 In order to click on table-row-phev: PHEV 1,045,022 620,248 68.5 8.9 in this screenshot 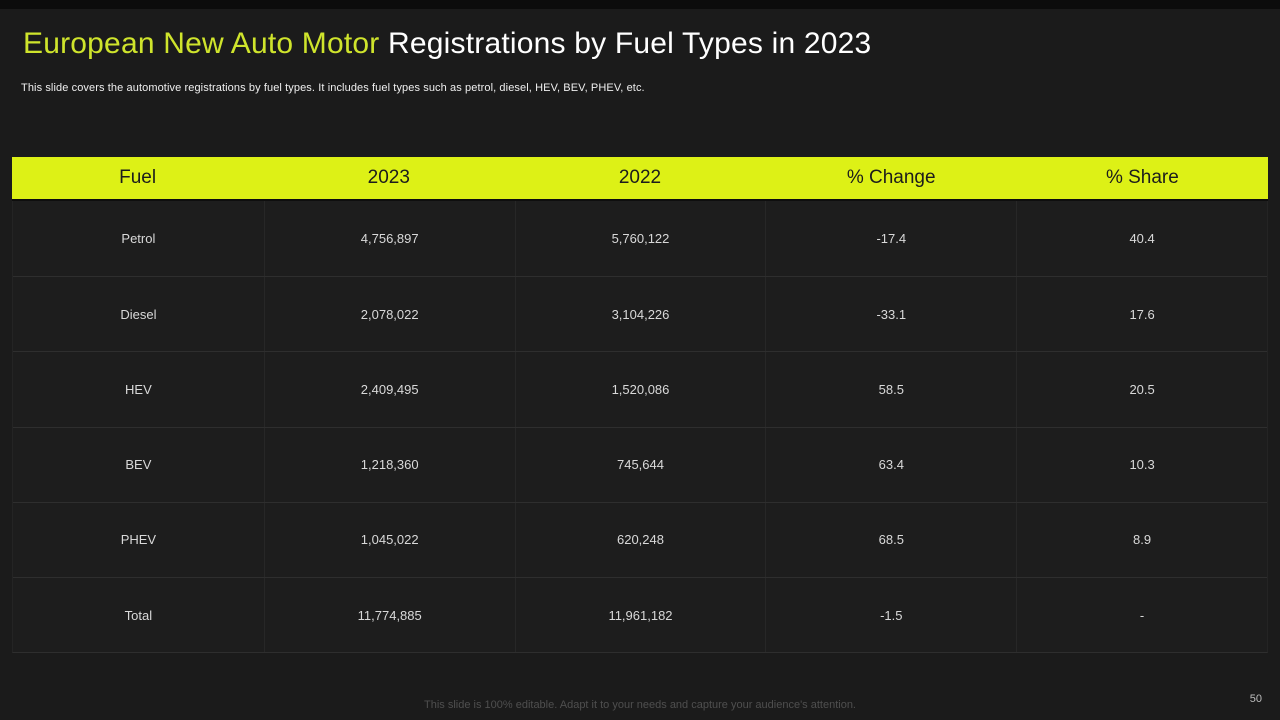, I will do `click(640, 539)`.